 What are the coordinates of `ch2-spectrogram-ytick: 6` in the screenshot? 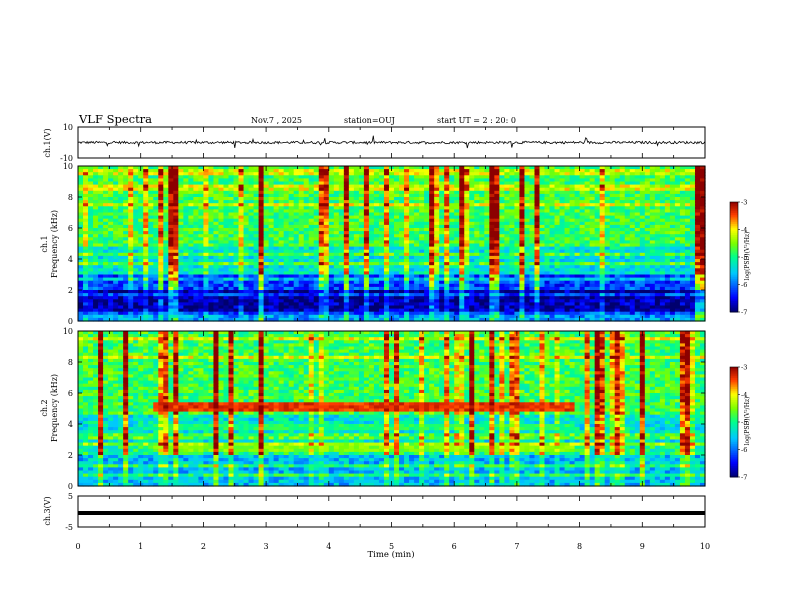 It's located at (70, 393).